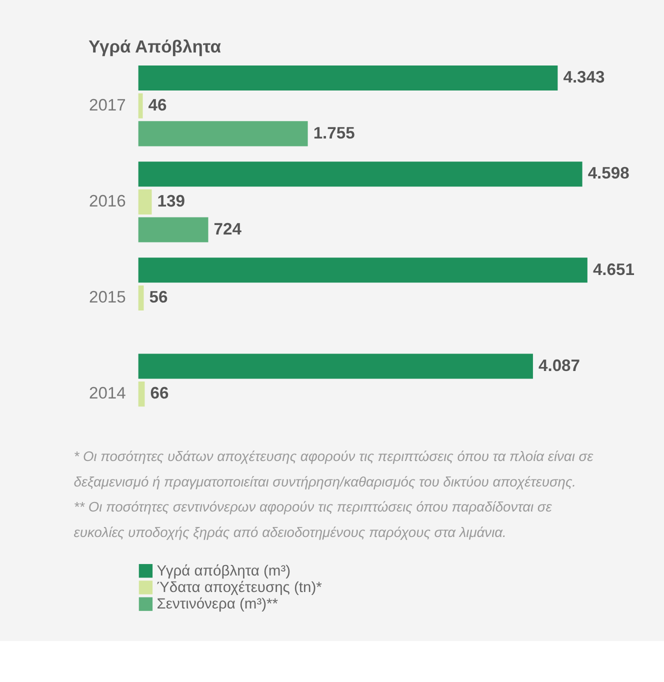 This screenshot has width=664, height=682. I want to click on data-label: 4.651, so click(613, 269).